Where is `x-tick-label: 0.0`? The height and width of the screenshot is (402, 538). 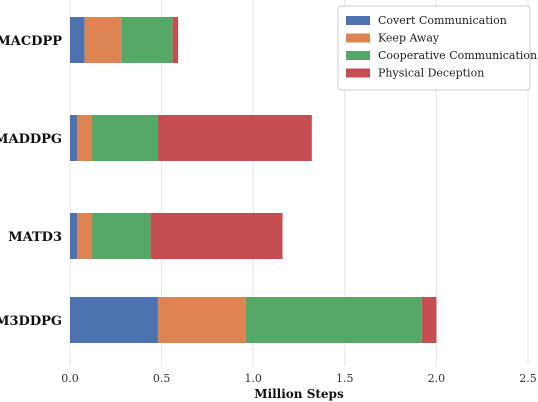 x-tick-label: 0.0 is located at coordinates (70, 378).